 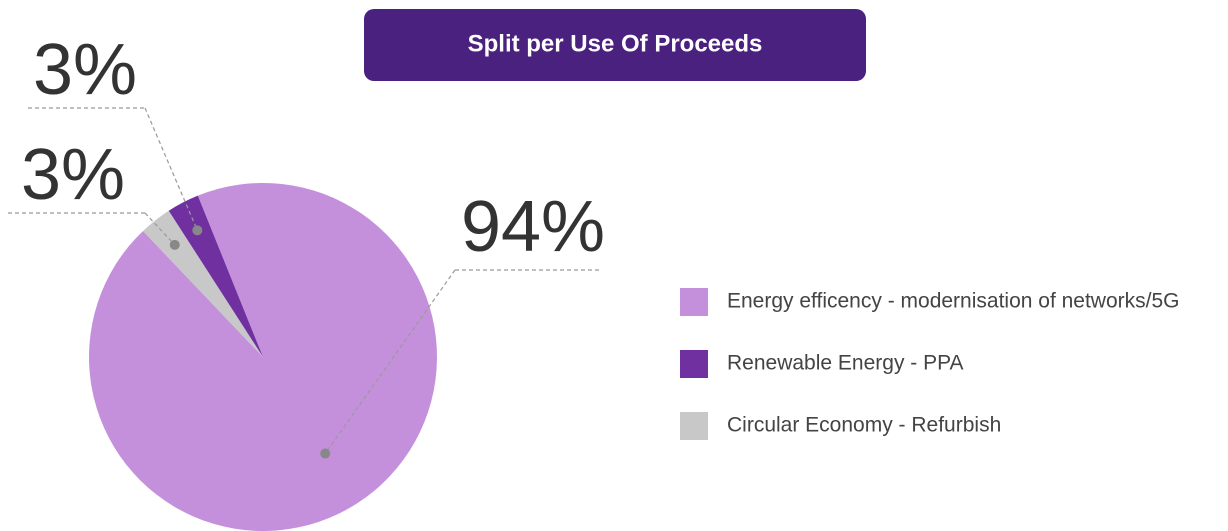 I want to click on legend-label: Renewable Energy - PPA, so click(x=845, y=363).